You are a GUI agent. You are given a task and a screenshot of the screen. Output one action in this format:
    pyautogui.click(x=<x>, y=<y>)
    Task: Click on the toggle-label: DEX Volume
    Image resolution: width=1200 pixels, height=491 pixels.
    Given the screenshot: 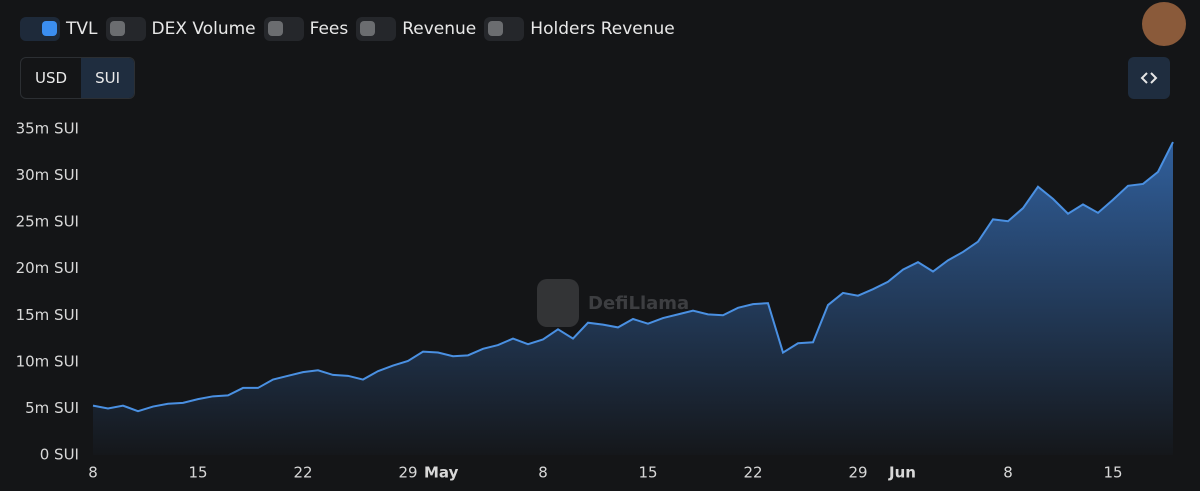 What is the action you would take?
    pyautogui.click(x=203, y=29)
    